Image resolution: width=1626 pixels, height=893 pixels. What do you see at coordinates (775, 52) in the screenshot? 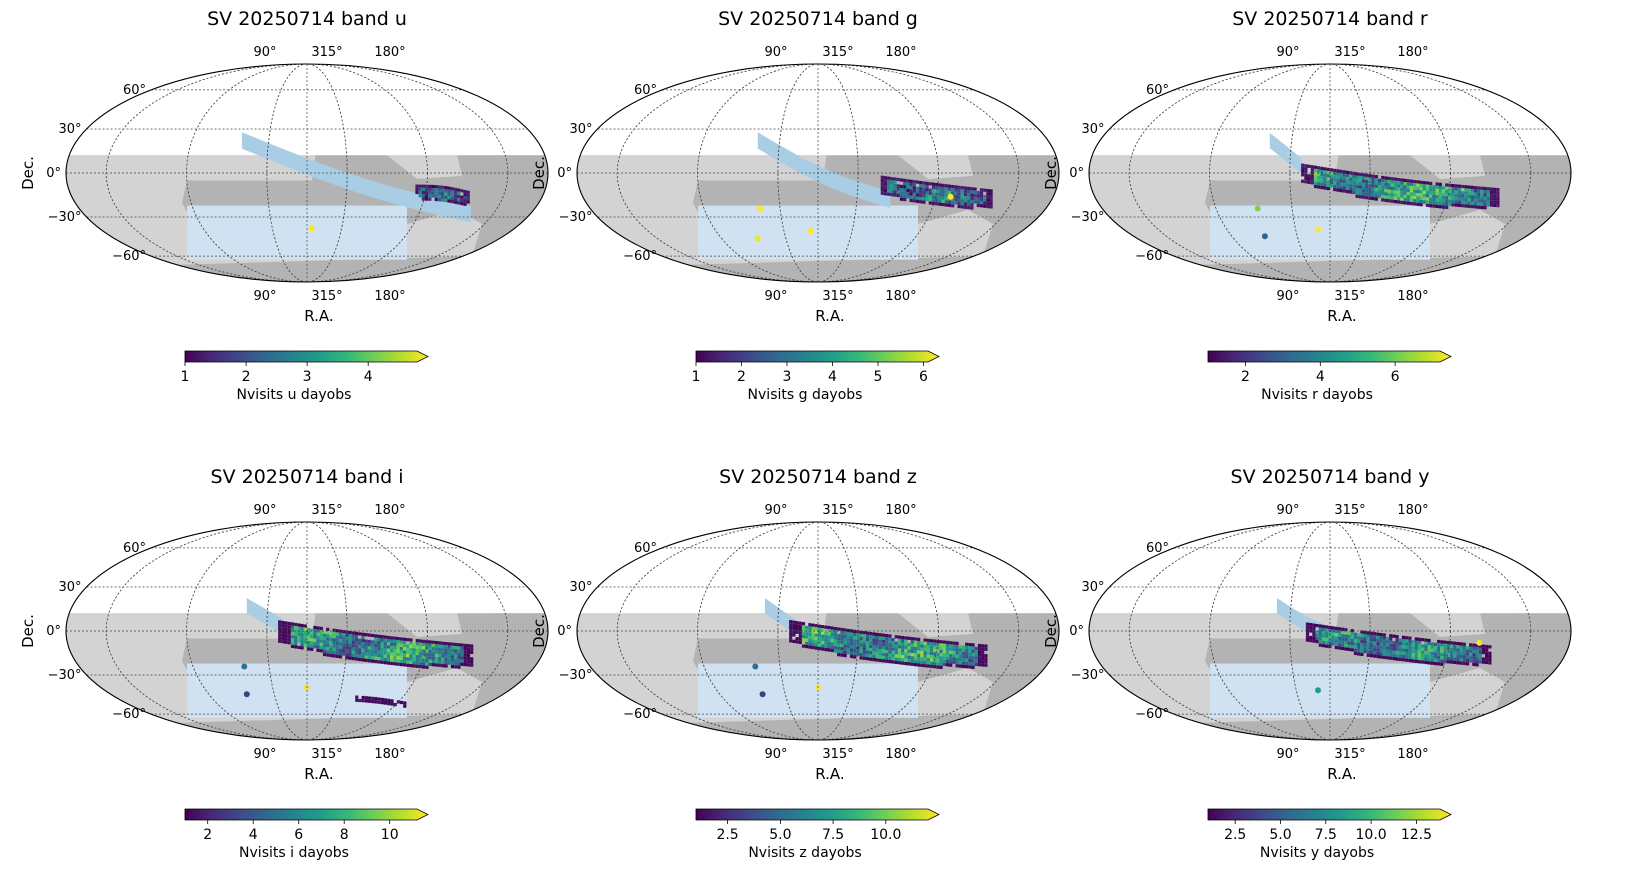
I see `ra-tick-top: 90°` at bounding box center [775, 52].